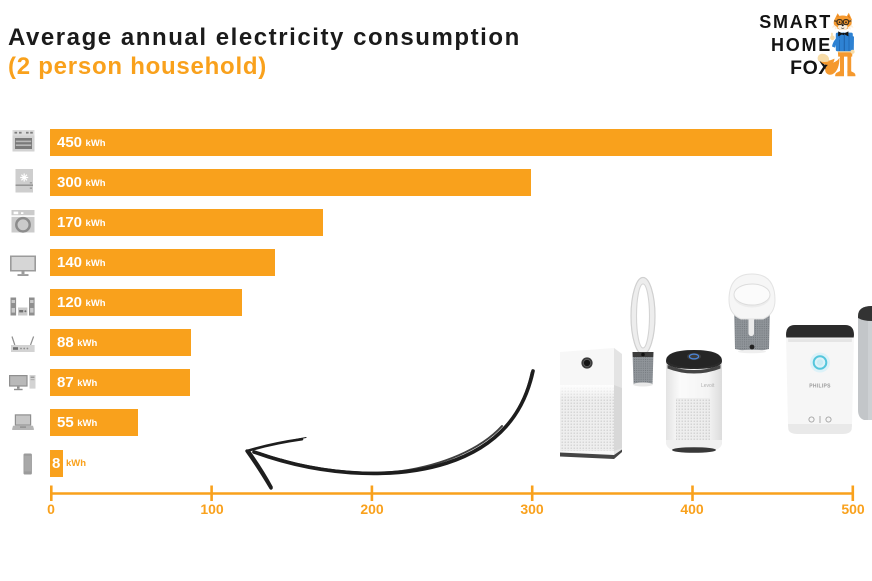  Describe the element at coordinates (708, 386) in the screenshot. I see `svg-text: Levoit` at that location.